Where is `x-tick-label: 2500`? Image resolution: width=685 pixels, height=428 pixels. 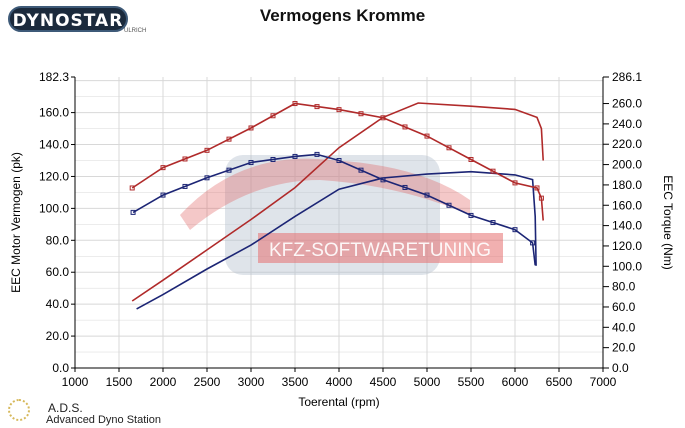
x-tick-label: 2500 is located at coordinates (207, 382).